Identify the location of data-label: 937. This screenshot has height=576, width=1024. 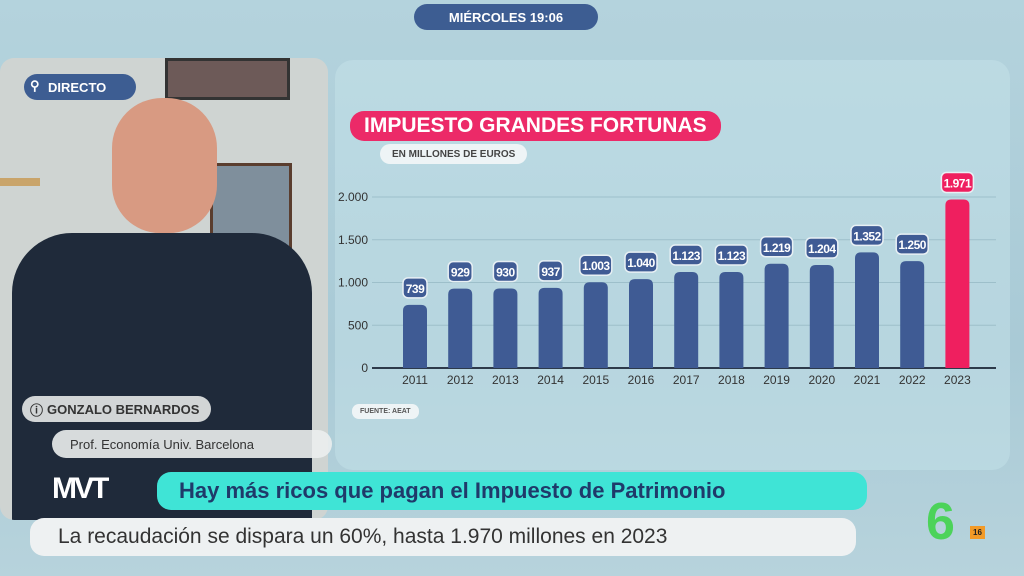
(550, 272).